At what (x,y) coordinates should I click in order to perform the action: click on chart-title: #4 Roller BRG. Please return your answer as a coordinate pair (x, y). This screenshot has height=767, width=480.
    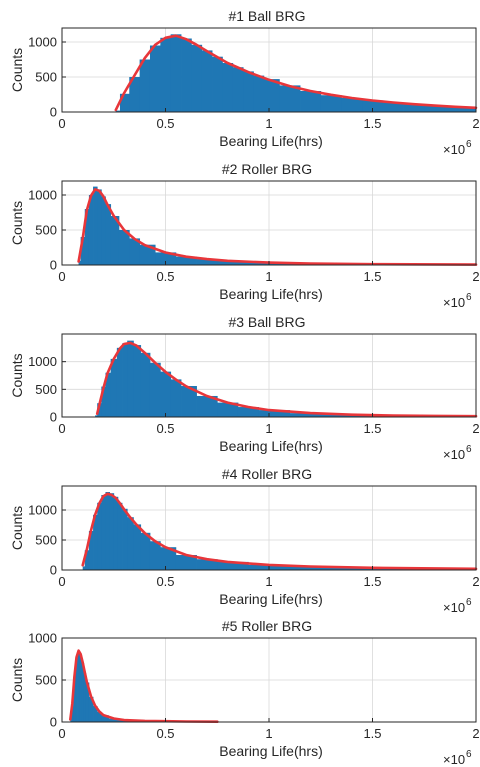
    Looking at the image, I should click on (267, 474).